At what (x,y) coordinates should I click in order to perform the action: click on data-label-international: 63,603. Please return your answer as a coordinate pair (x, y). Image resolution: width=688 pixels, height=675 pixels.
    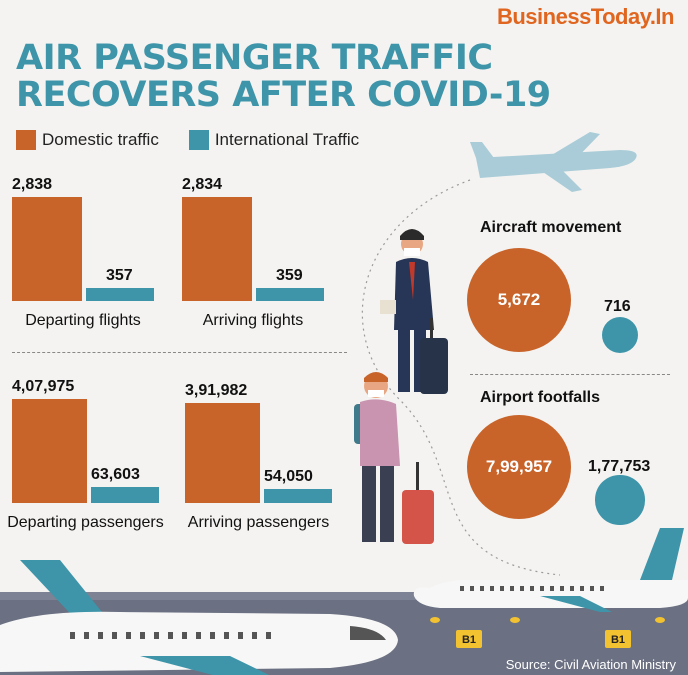
    Looking at the image, I should click on (115, 474).